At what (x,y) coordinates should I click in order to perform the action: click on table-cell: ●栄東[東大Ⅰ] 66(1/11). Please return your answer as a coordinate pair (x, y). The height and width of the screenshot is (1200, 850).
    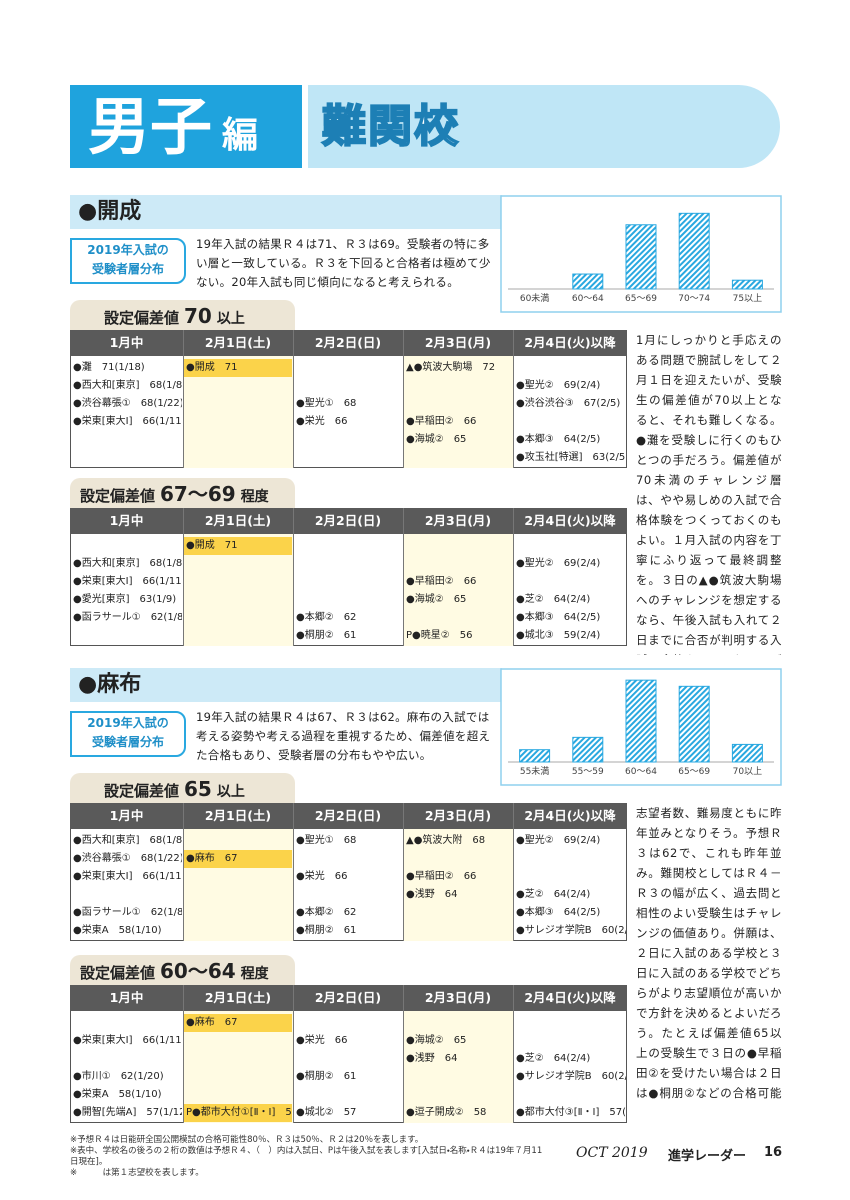
    Looking at the image, I should click on (127, 421).